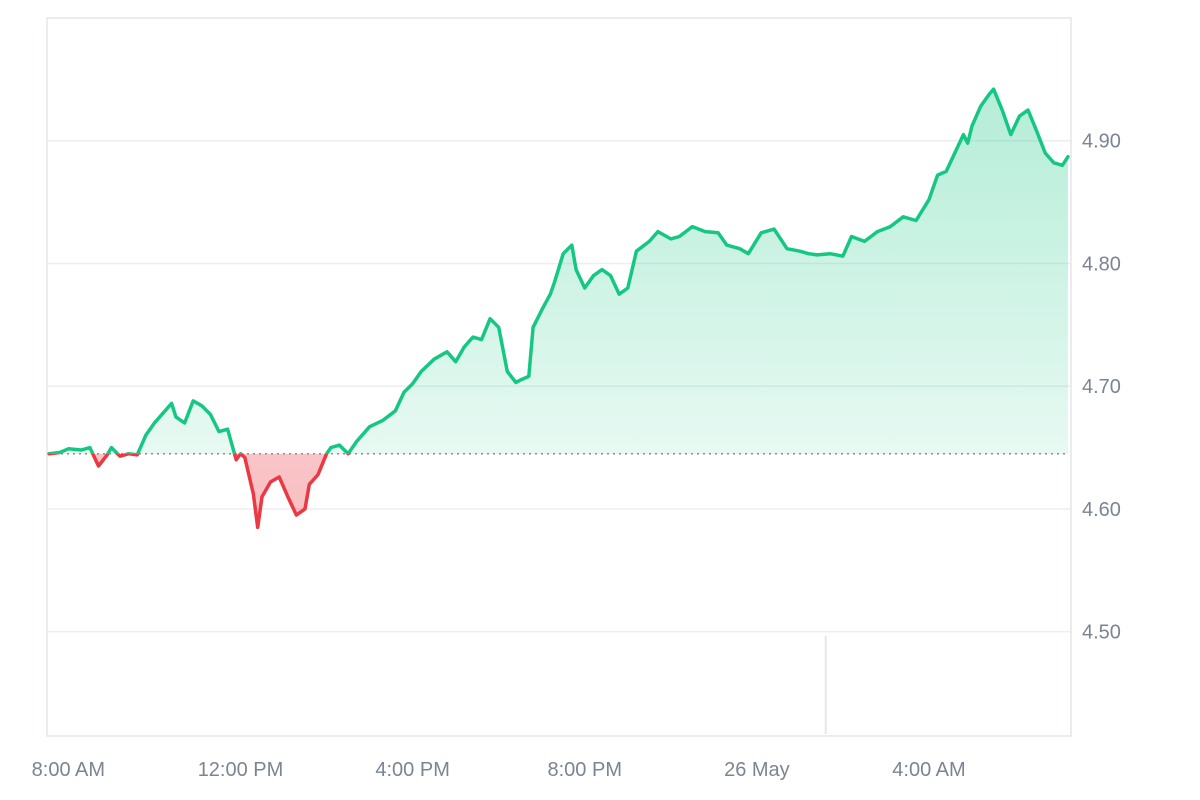 The width and height of the screenshot is (1200, 800). Describe the element at coordinates (757, 770) in the screenshot. I see `x-tick-label: 26 May` at that location.